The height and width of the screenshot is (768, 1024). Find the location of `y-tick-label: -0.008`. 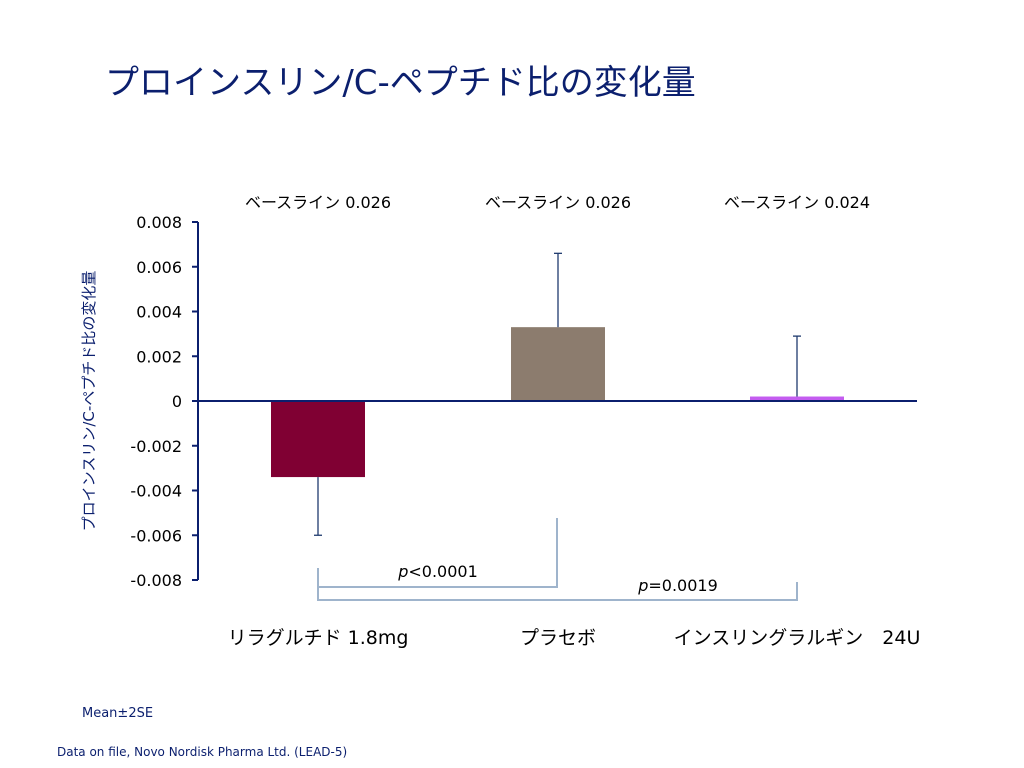

y-tick-label: -0.008 is located at coordinates (156, 580).